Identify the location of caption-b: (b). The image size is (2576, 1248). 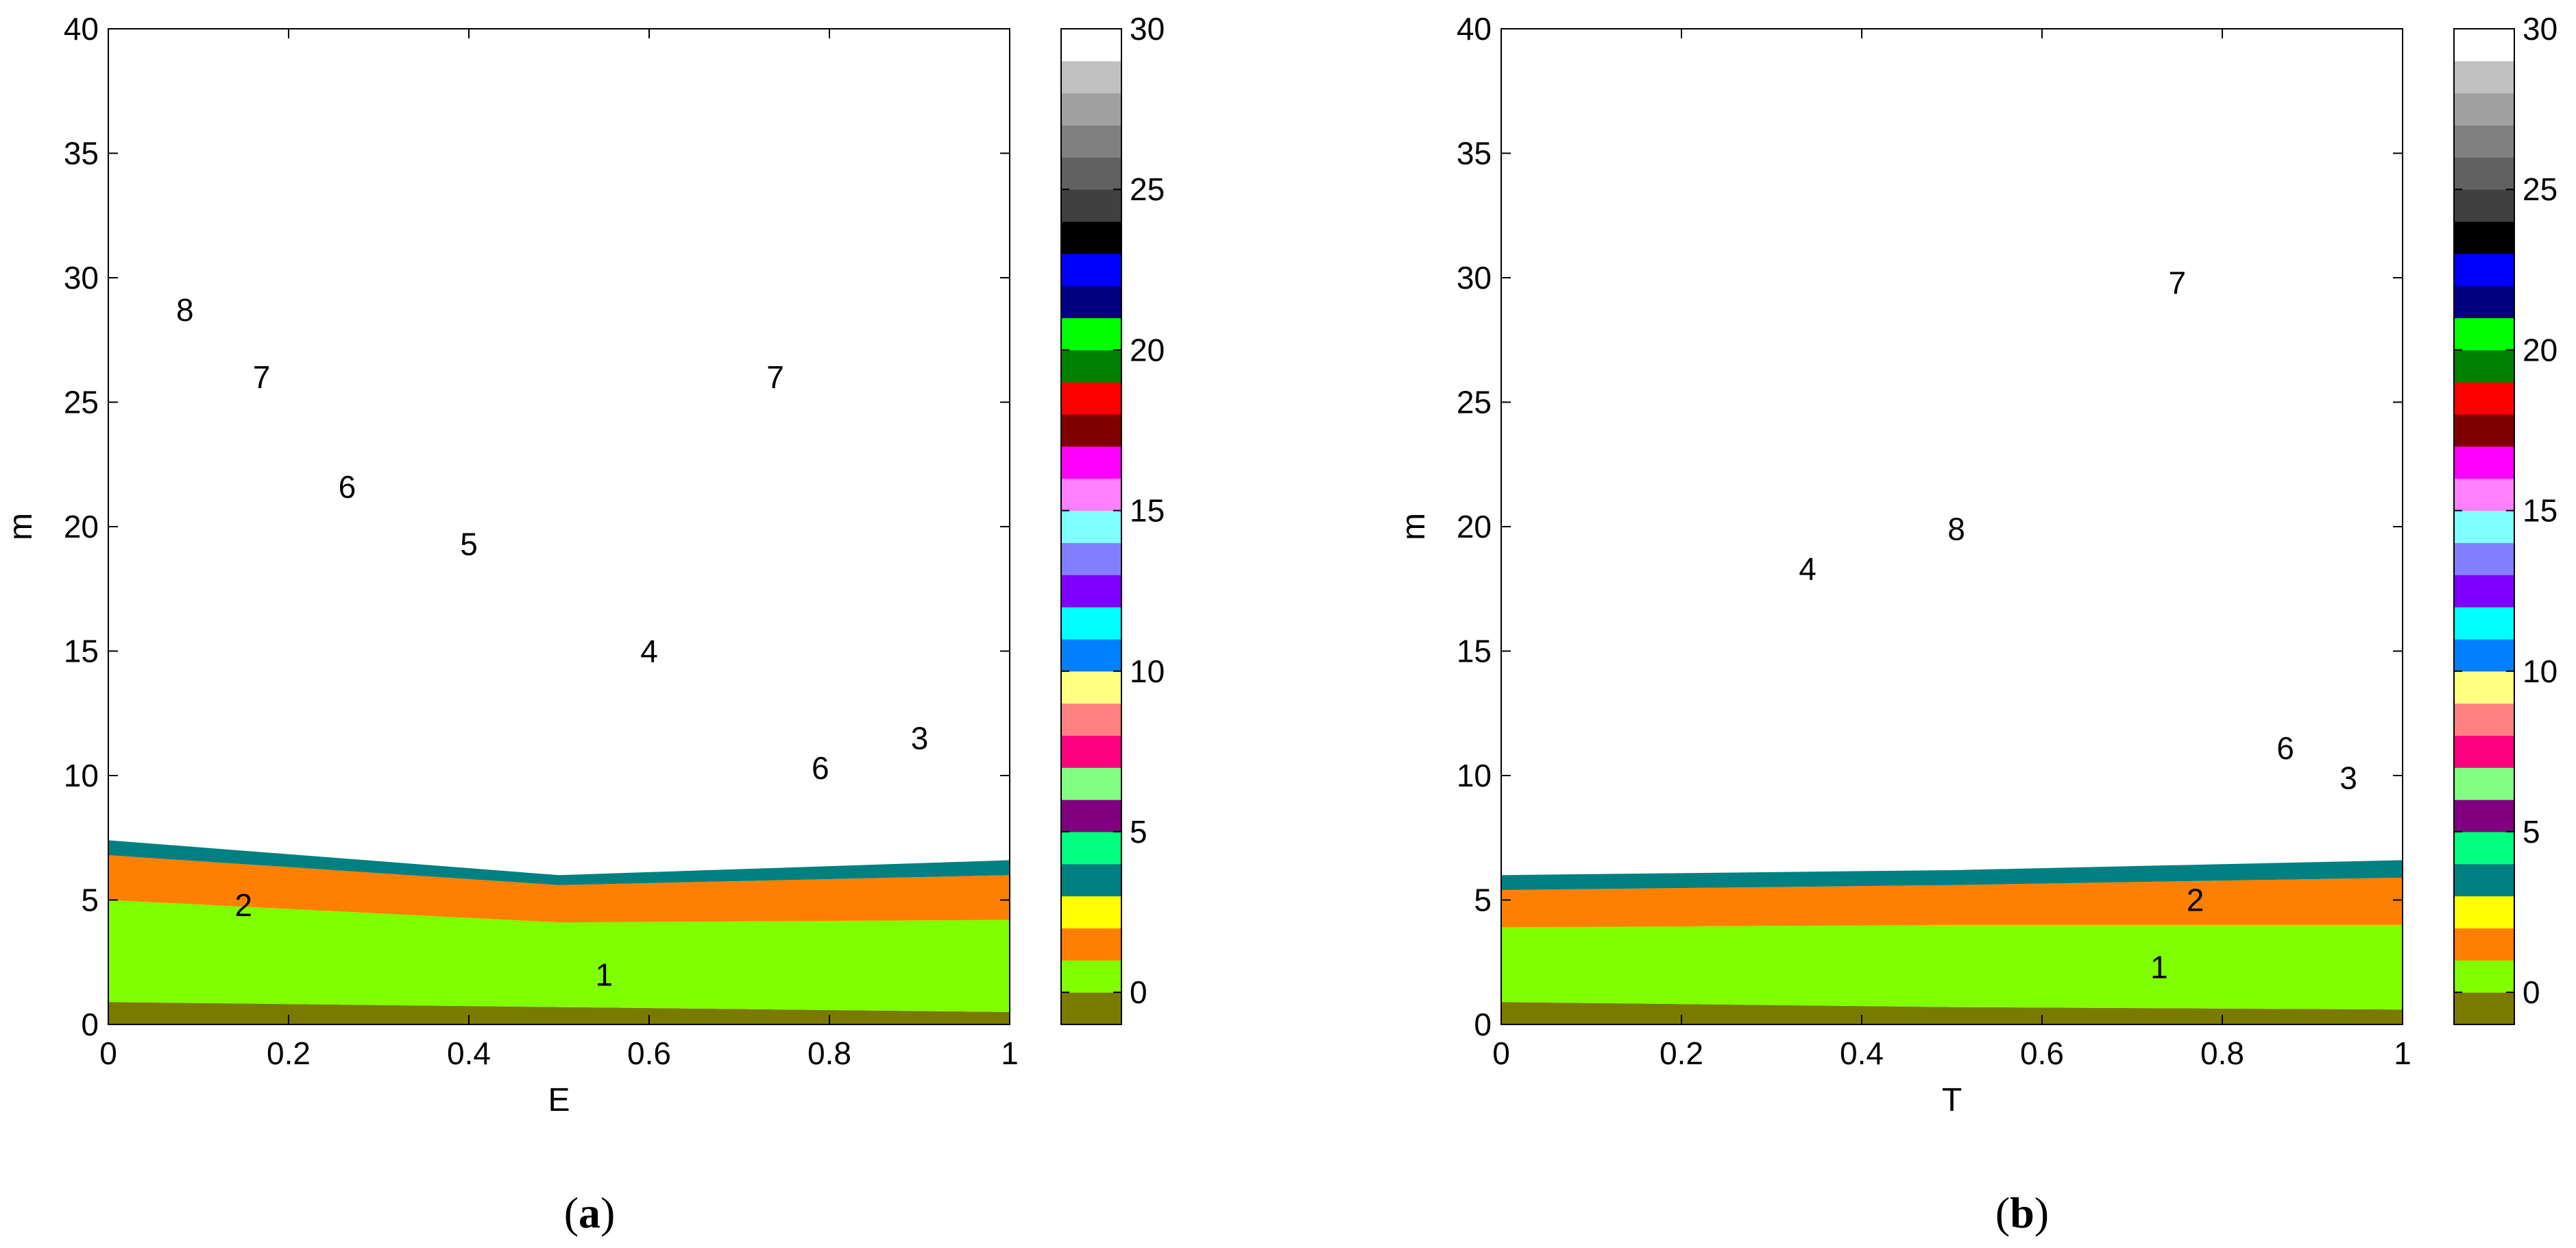
(2022, 1212).